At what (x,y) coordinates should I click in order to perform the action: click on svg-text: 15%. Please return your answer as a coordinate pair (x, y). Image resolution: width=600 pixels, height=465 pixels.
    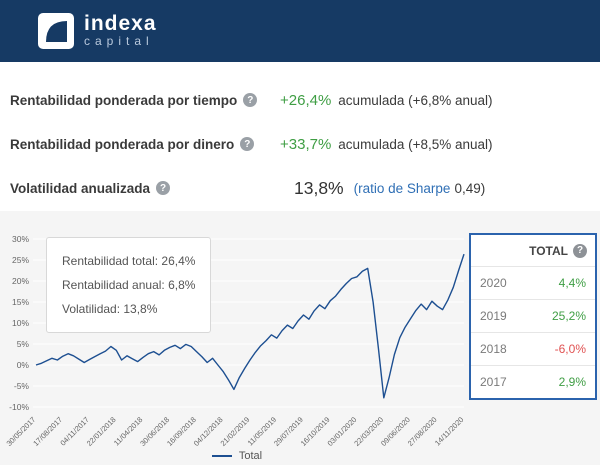
    Looking at the image, I should click on (20, 302).